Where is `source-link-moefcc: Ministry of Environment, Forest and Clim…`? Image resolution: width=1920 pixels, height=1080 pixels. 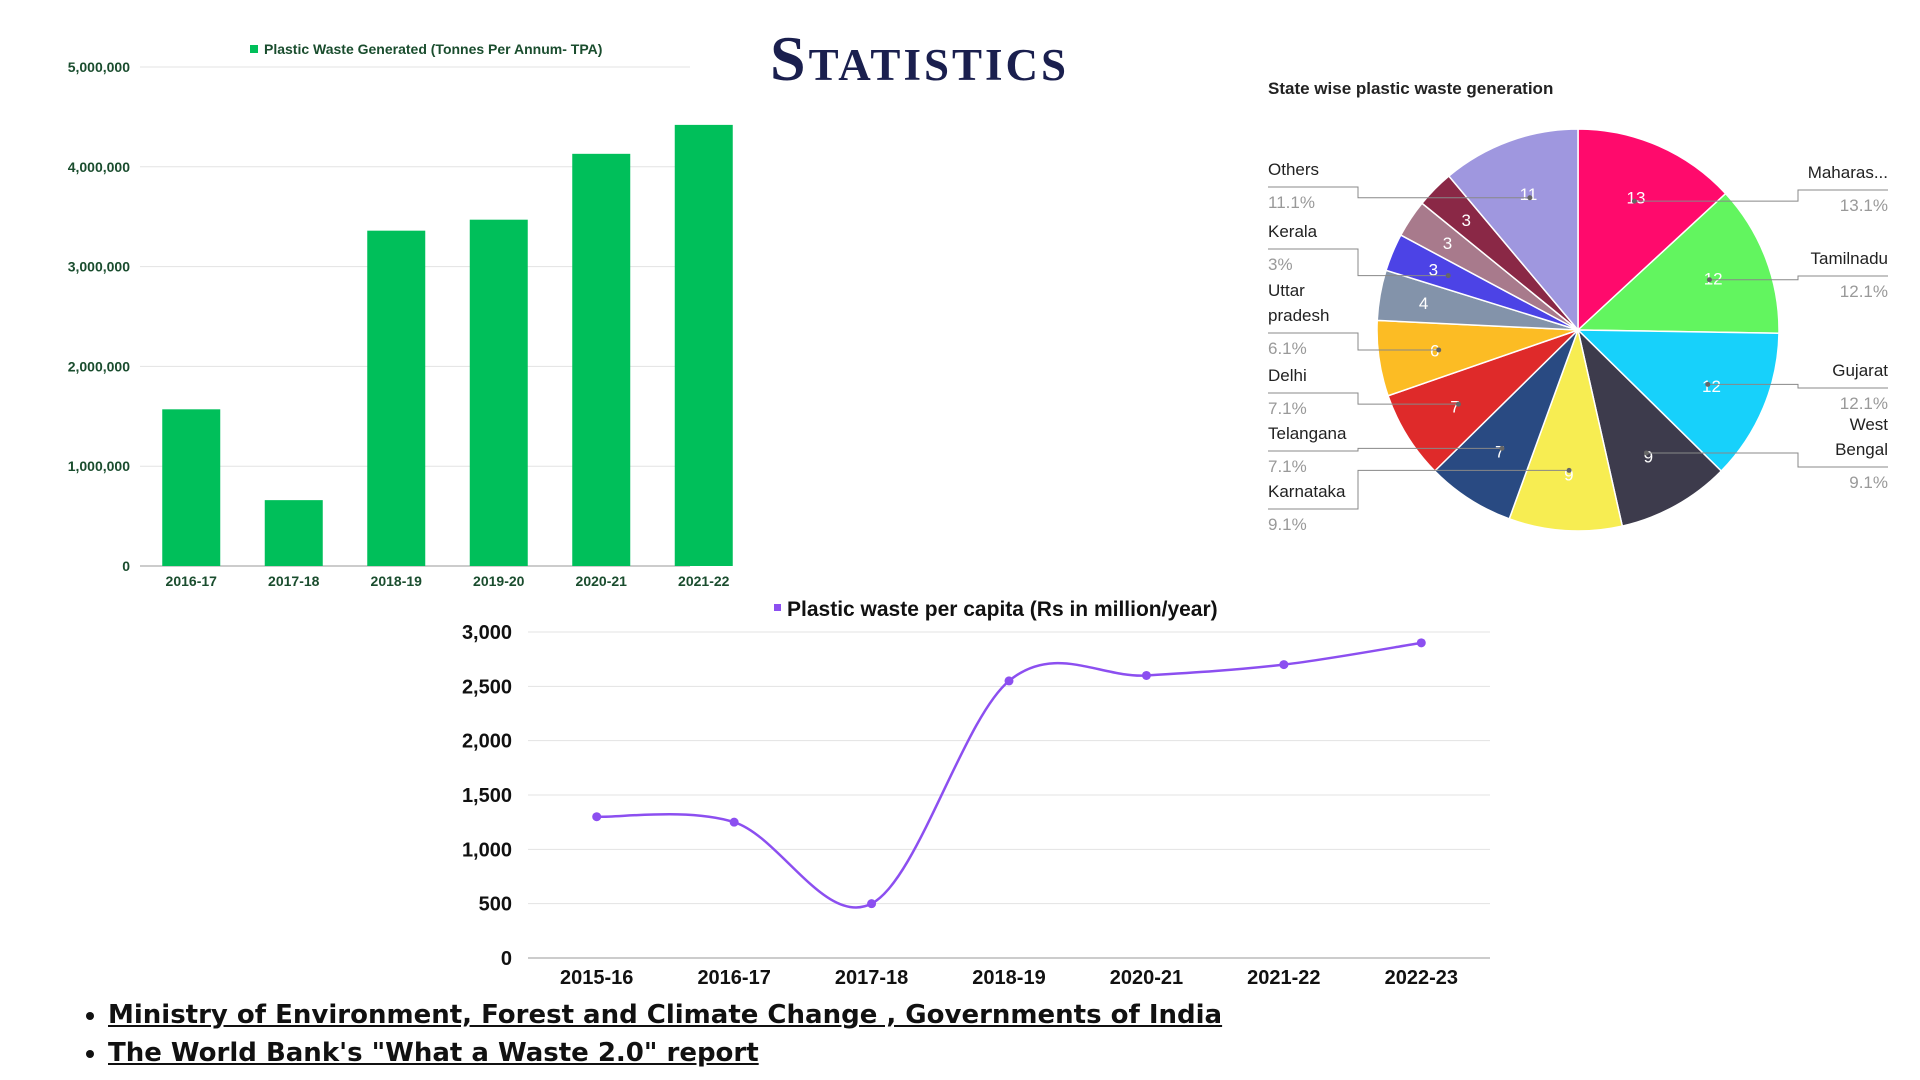 source-link-moefcc: Ministry of Environment, Forest and Clim… is located at coordinates (665, 1015).